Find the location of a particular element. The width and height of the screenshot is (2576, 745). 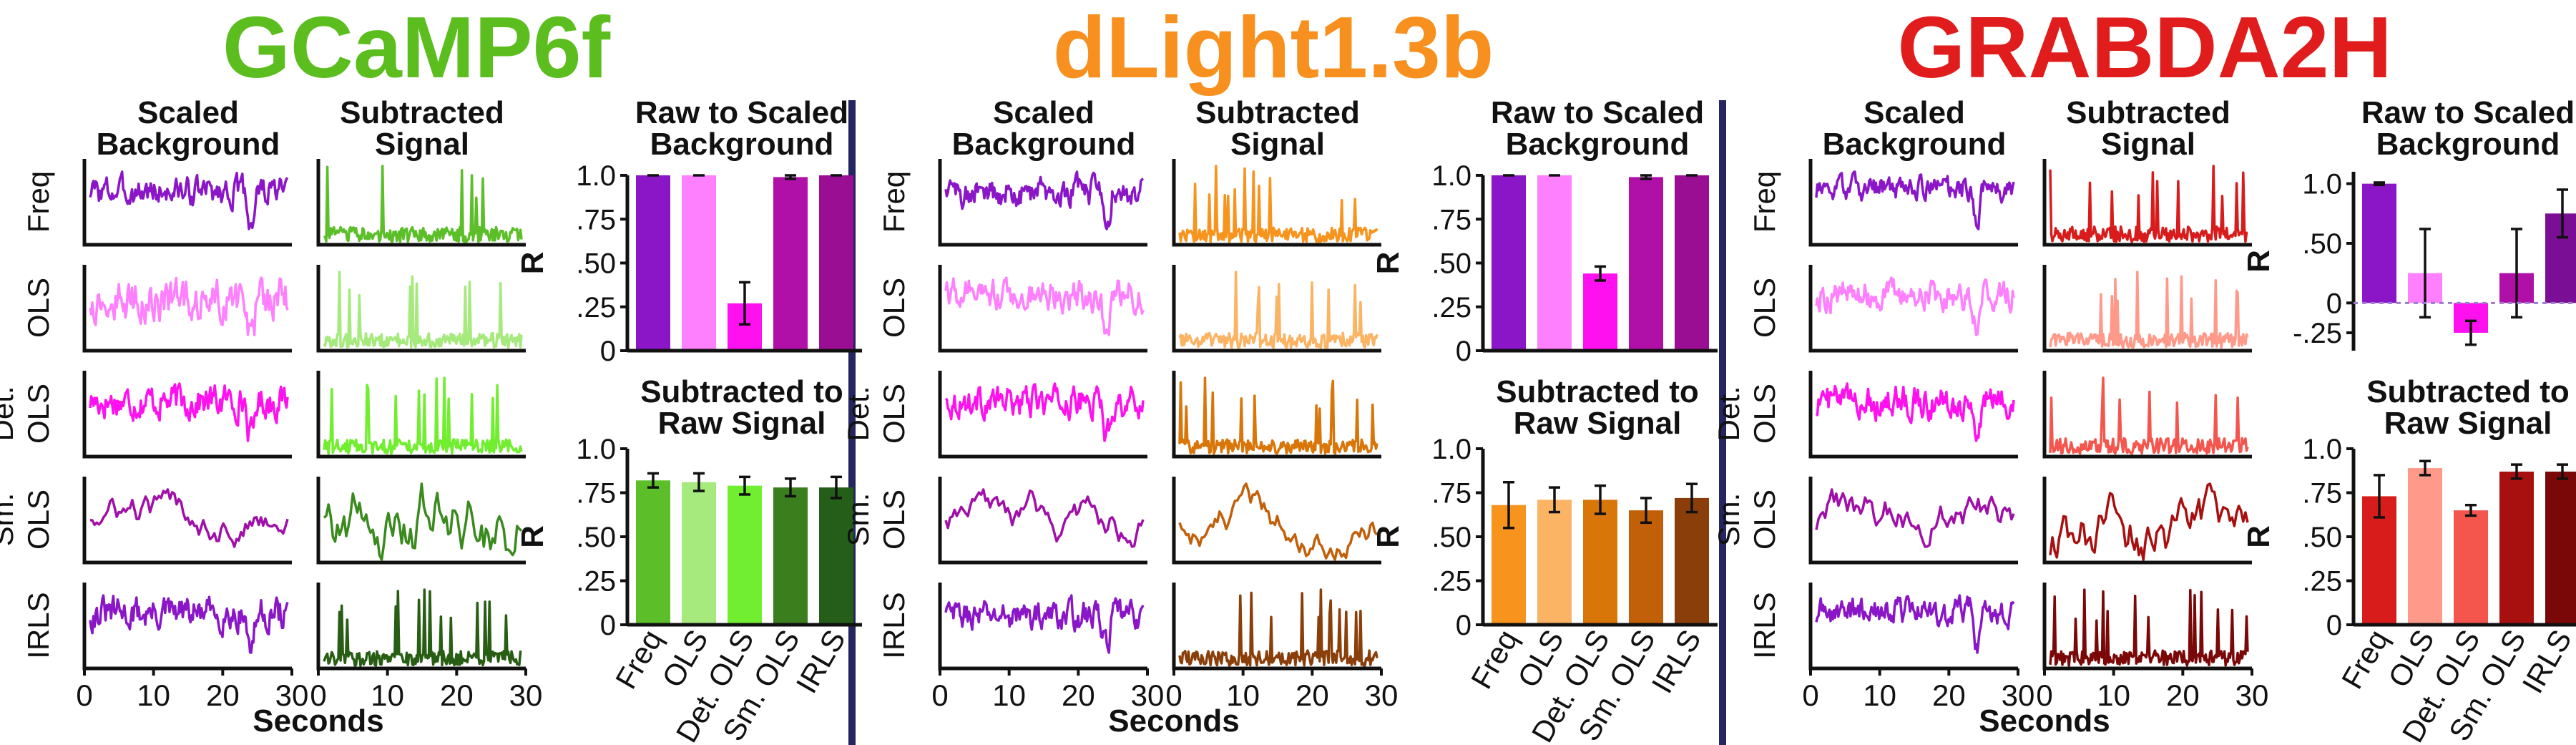

y-tick-label: .50 is located at coordinates (1451, 264).